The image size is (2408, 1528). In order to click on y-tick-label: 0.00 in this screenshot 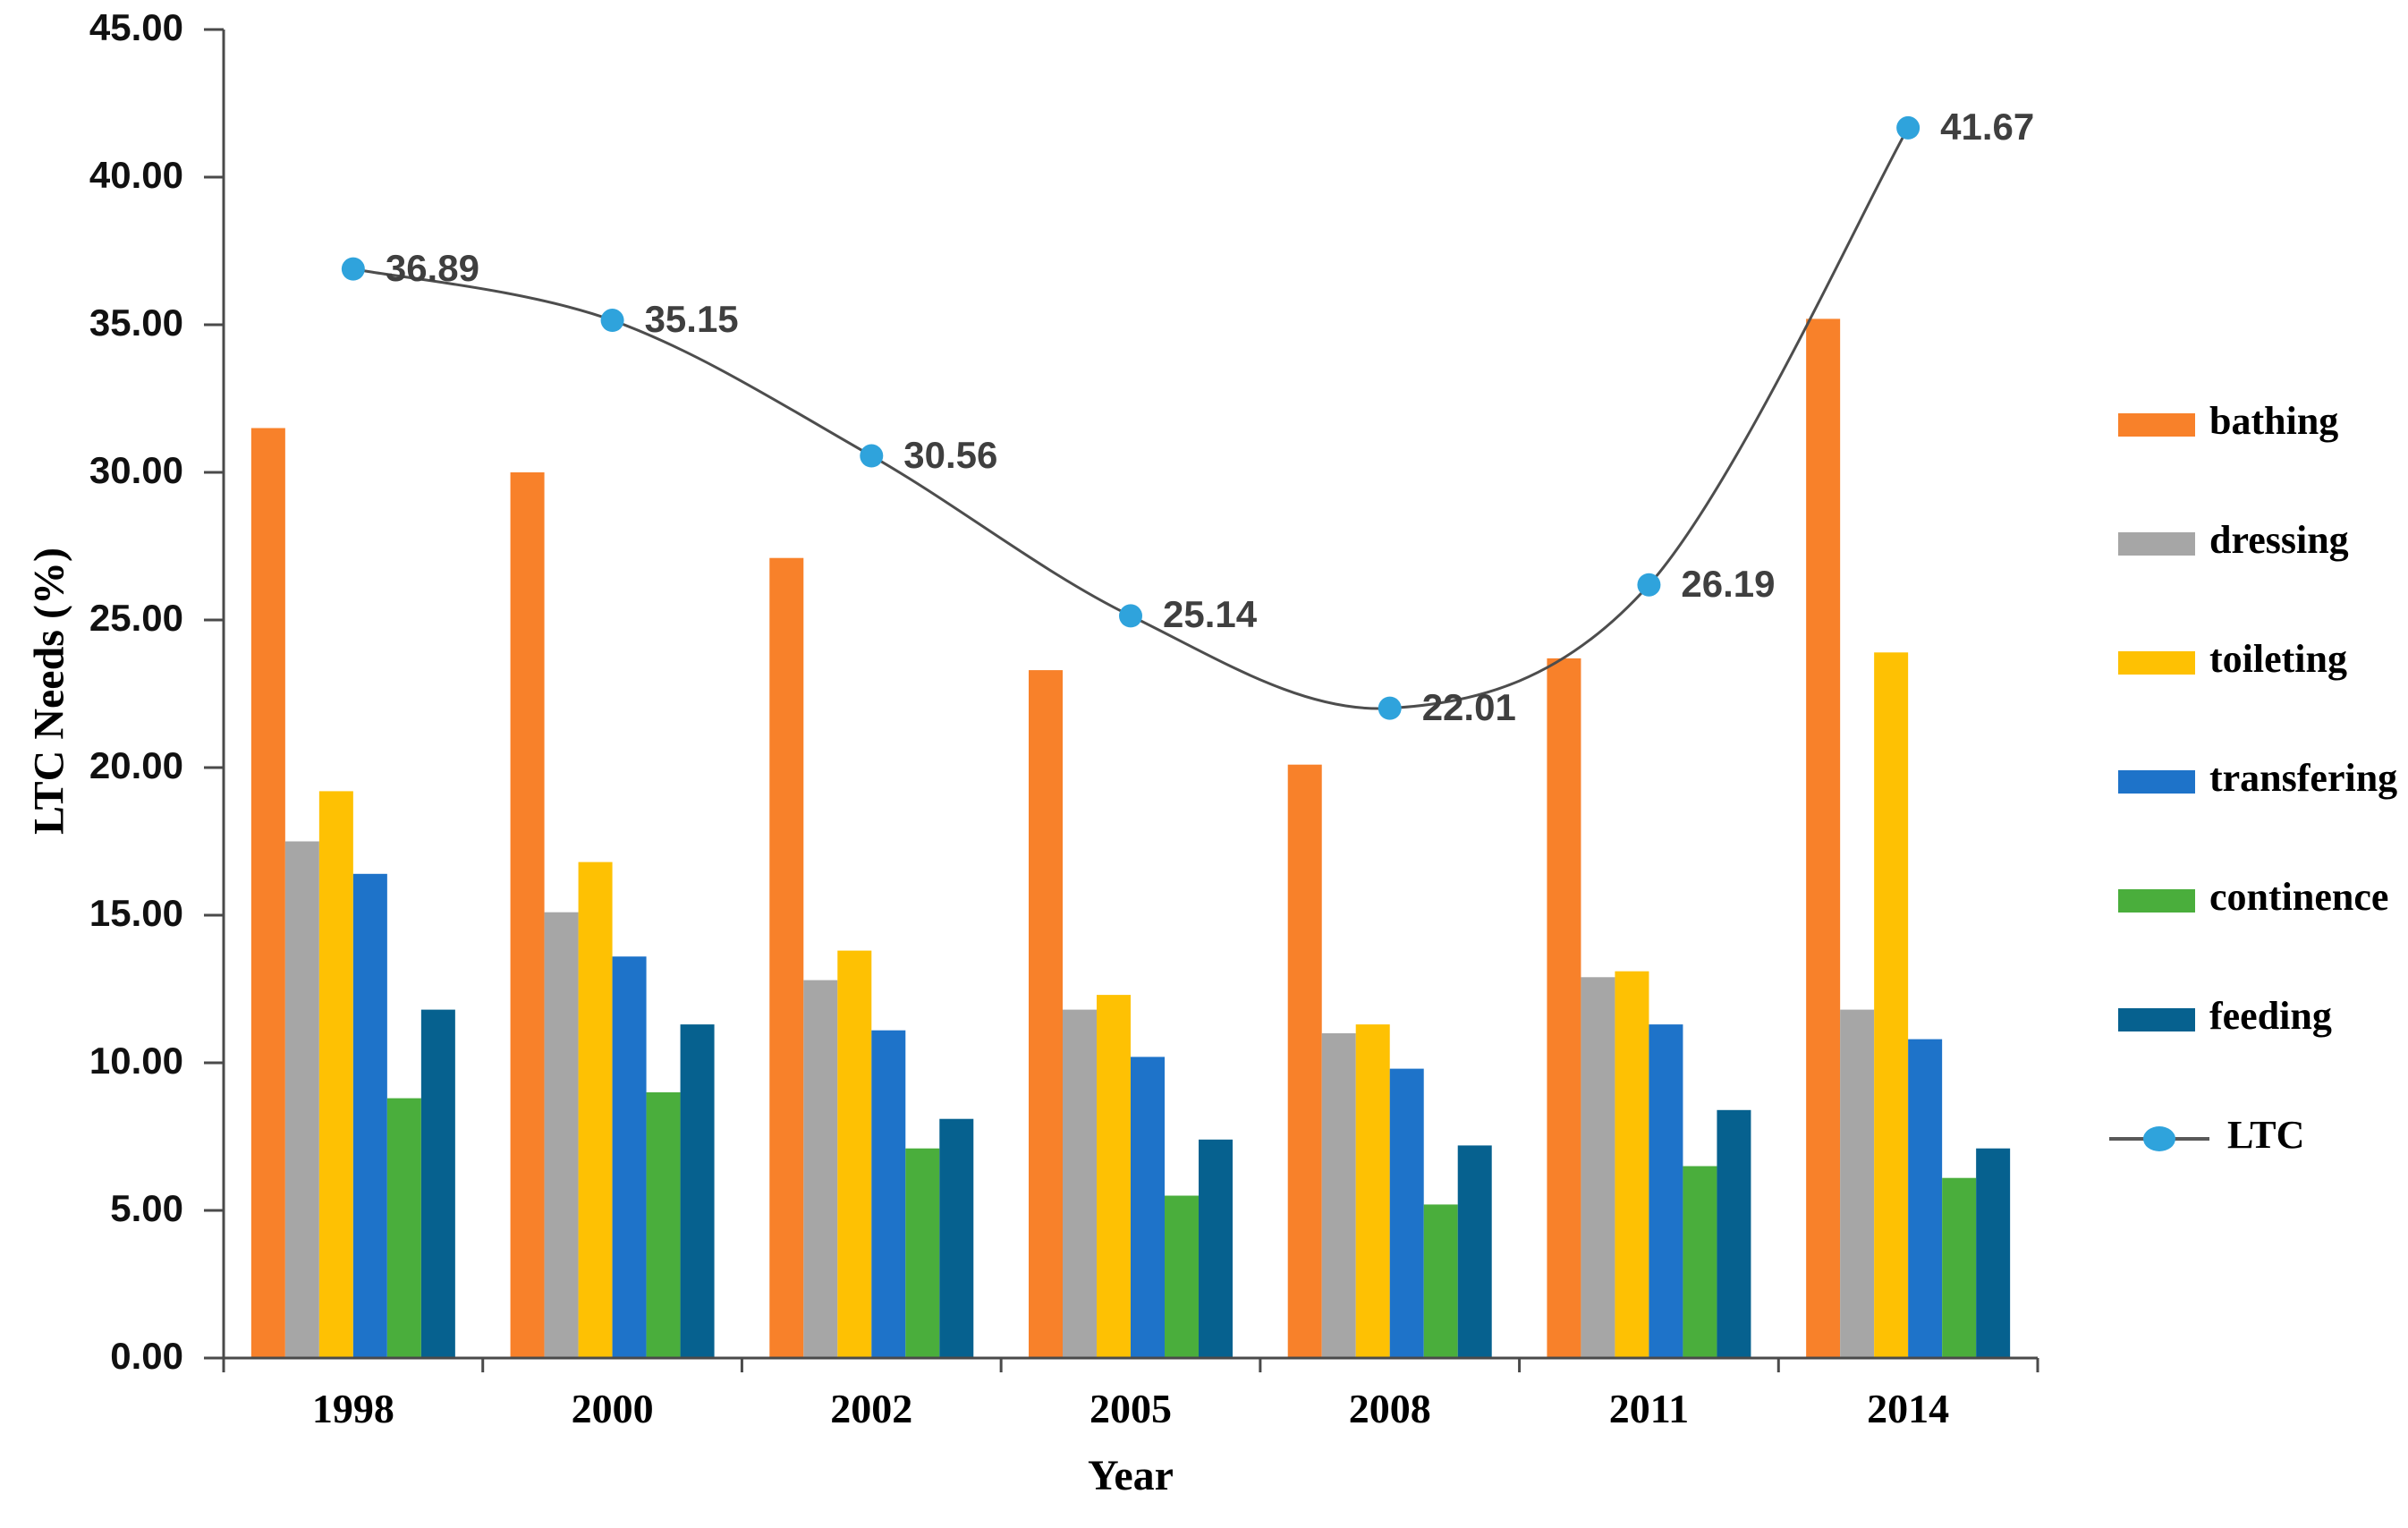, I will do `click(146, 1356)`.